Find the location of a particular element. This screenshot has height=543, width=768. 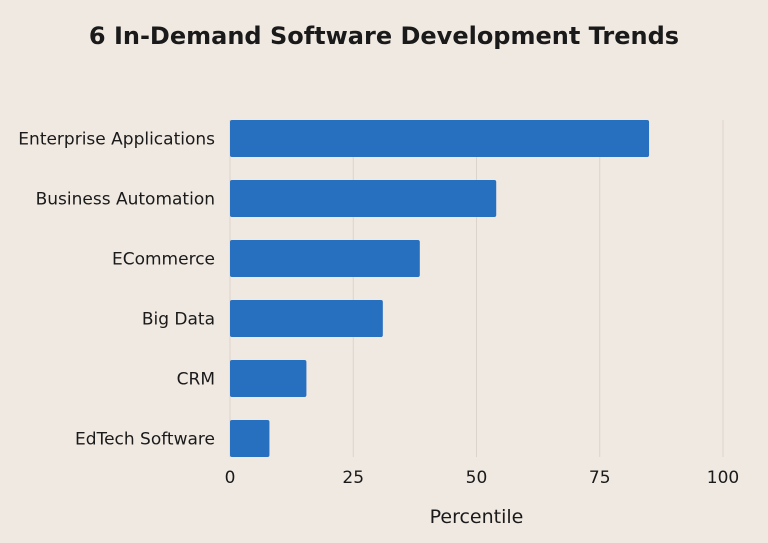

category-label: Enterprise Applications is located at coordinates (116, 140).